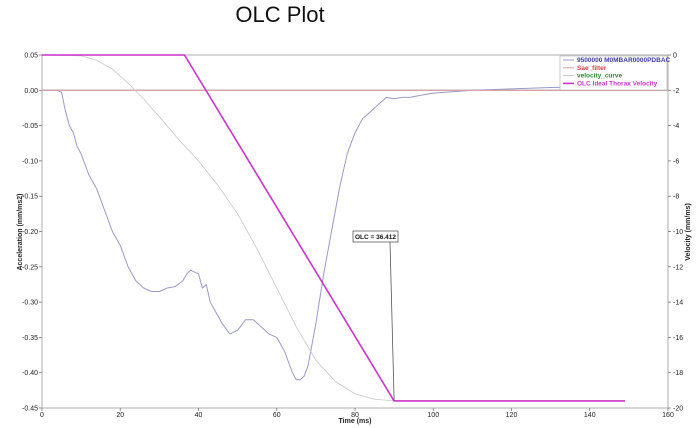 Image resolution: width=699 pixels, height=428 pixels. I want to click on x-tick-label: 40, so click(199, 415).